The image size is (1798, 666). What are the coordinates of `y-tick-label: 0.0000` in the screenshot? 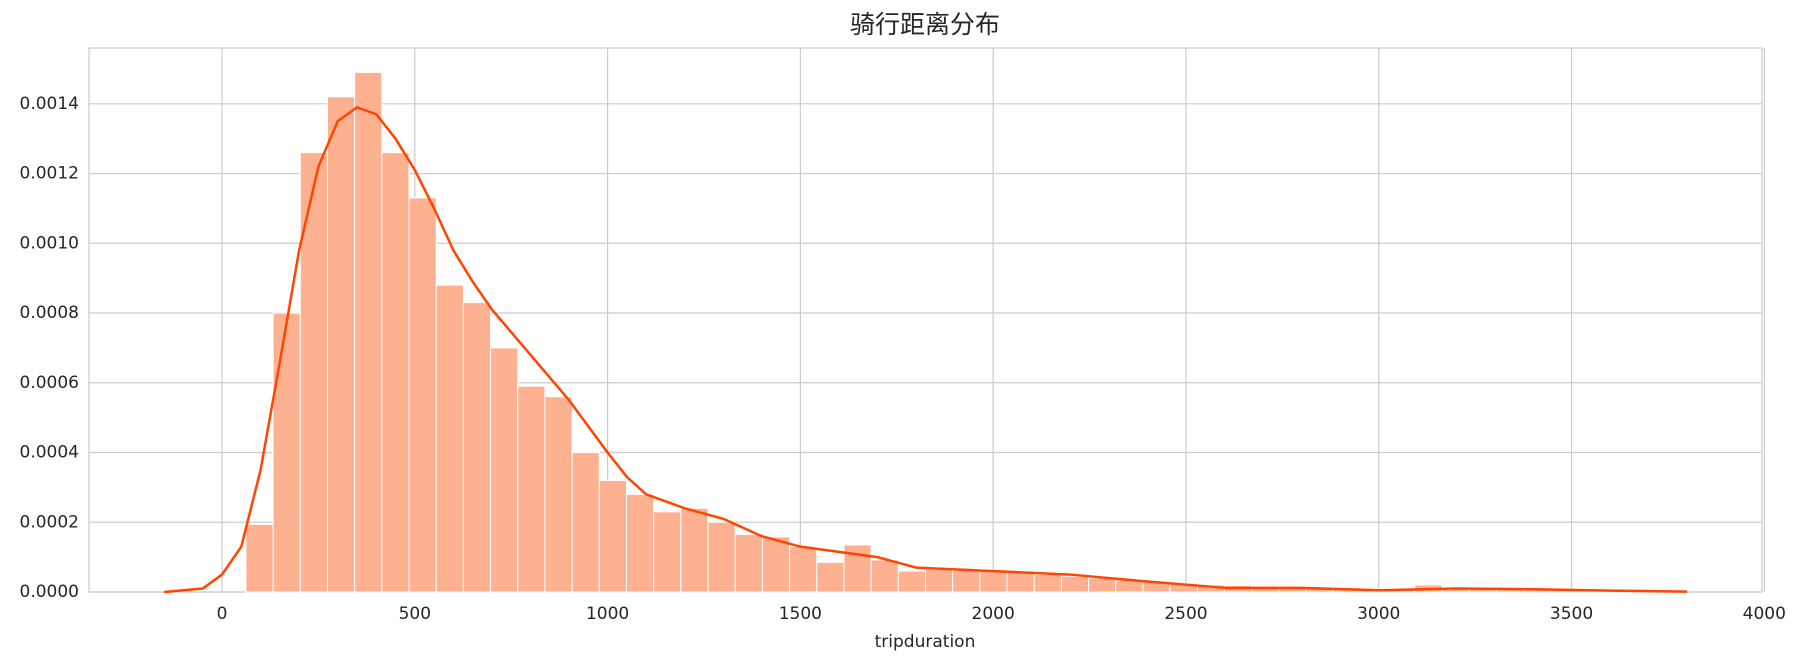 It's located at (49, 592).